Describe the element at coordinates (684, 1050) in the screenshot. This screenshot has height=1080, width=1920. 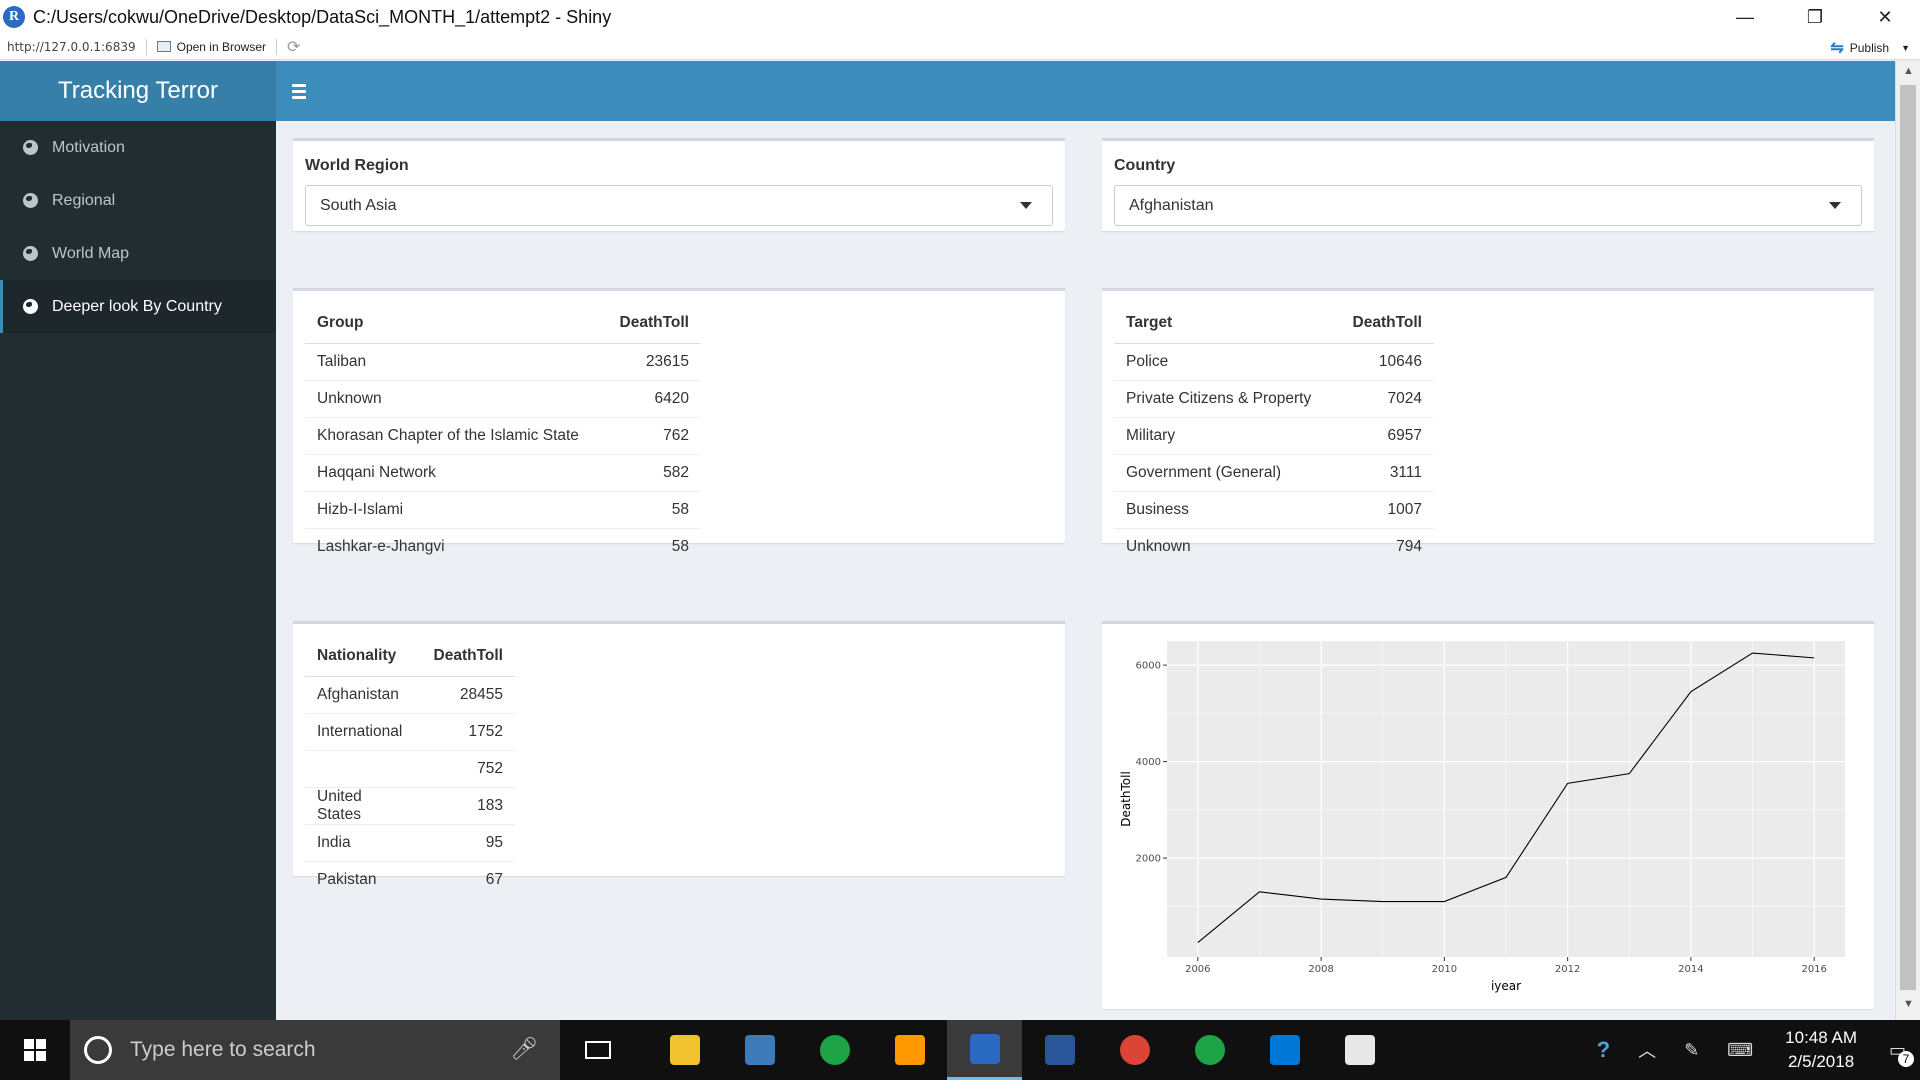
I see `taskbar-app-file-explorer` at that location.